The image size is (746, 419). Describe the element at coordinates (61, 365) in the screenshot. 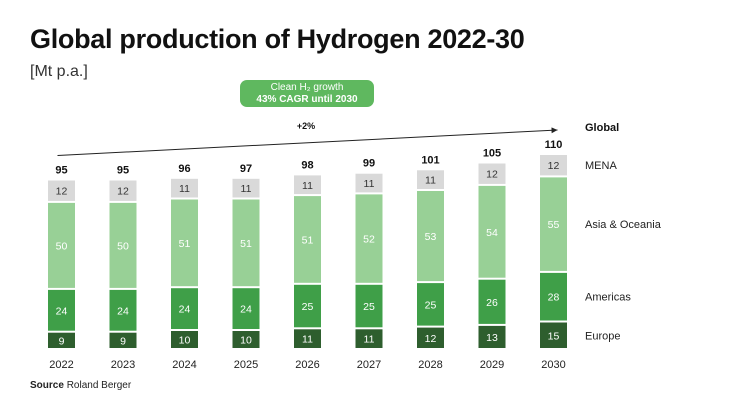

I see `x-tick-label: 2022` at that location.